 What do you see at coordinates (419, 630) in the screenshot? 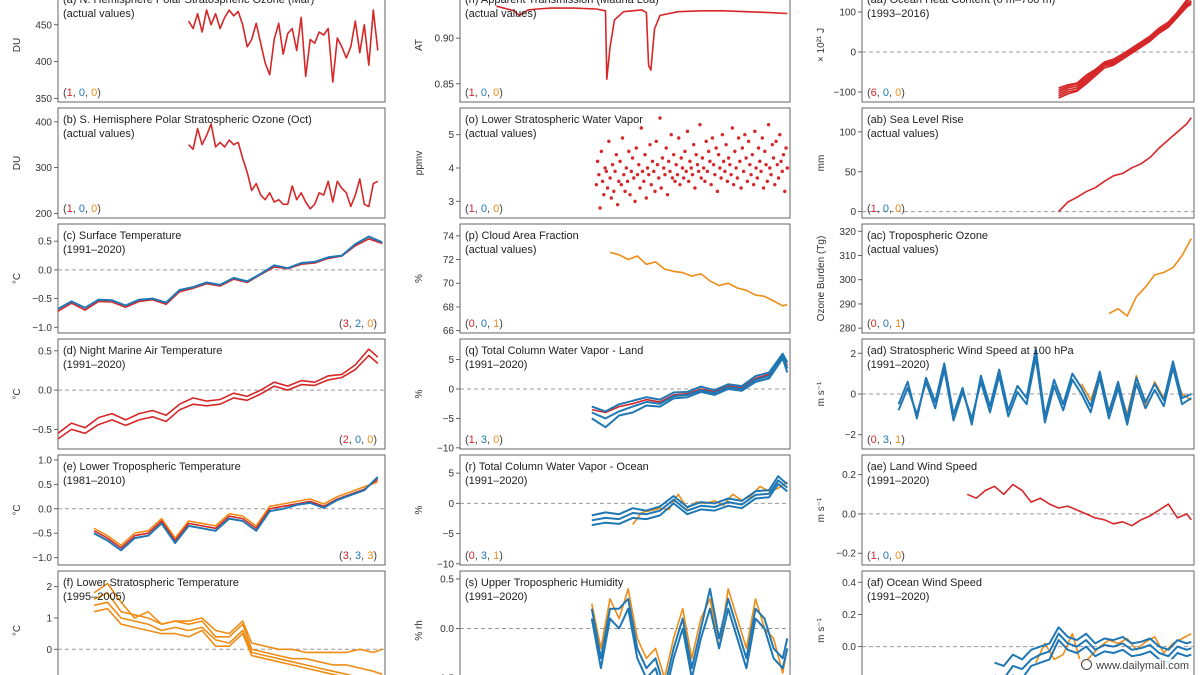
I see `y-axis-label: % rh` at bounding box center [419, 630].